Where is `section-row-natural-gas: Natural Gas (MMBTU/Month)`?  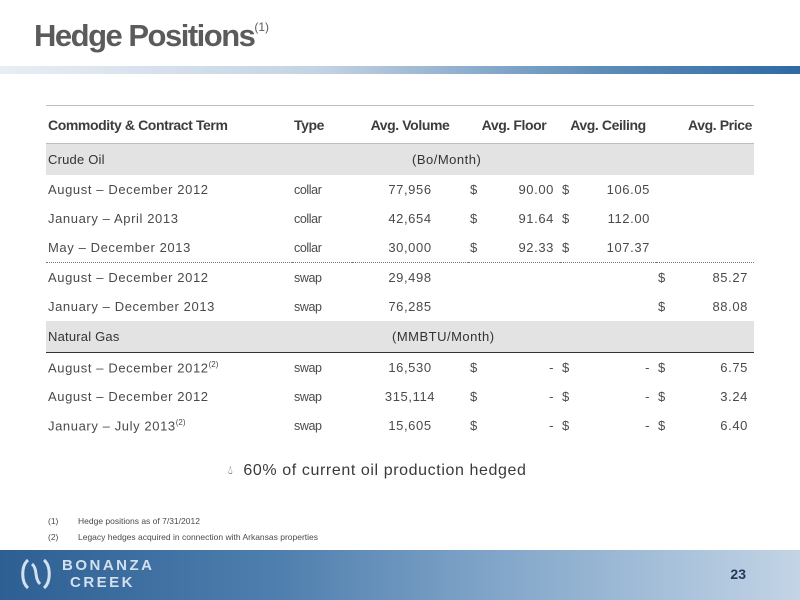 section-row-natural-gas: Natural Gas (MMBTU/Month) is located at coordinates (400, 337).